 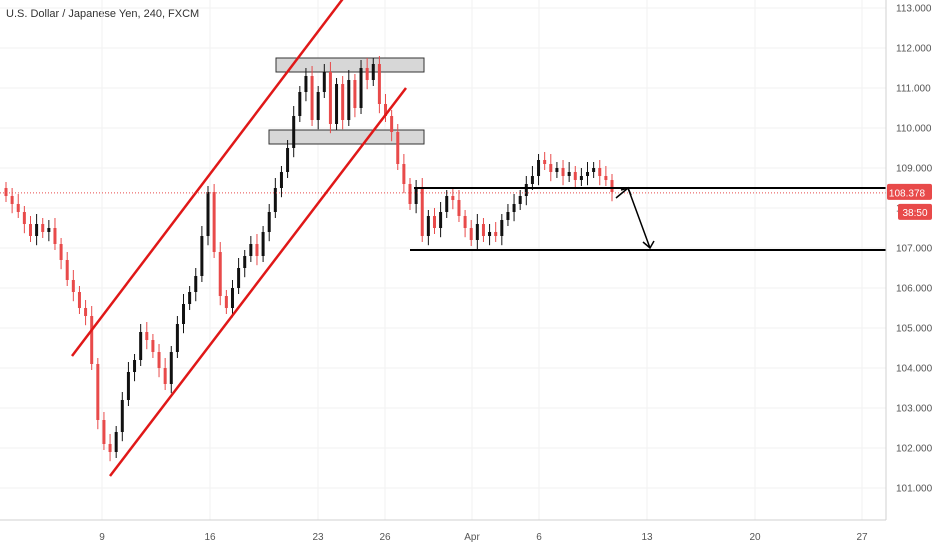 I want to click on current-price-value: 108.378, so click(x=907, y=193).